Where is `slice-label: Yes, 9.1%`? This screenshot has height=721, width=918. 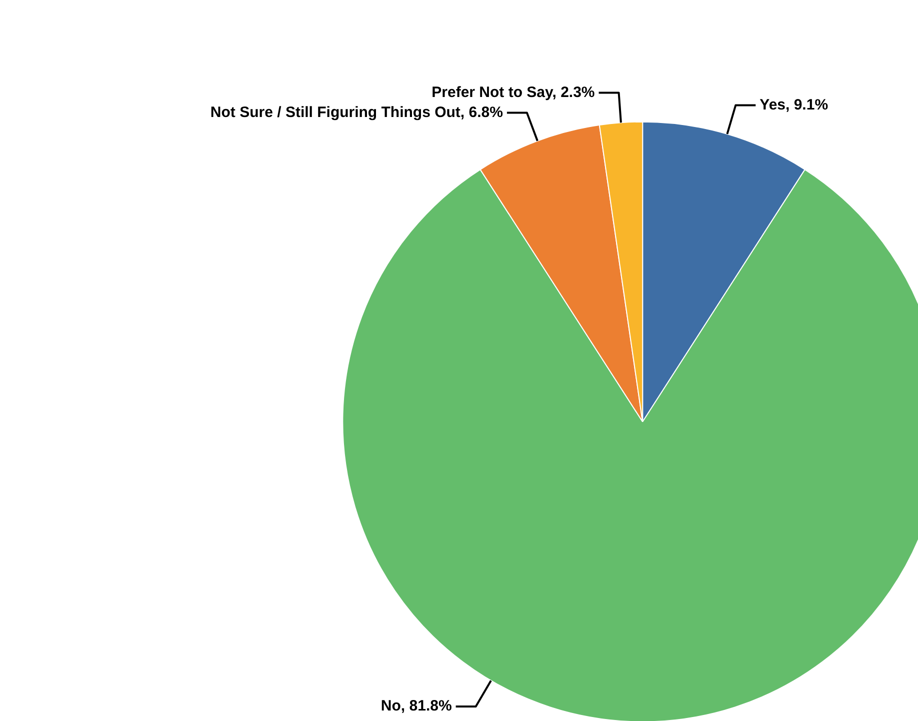 slice-label: Yes, 9.1% is located at coordinates (794, 105).